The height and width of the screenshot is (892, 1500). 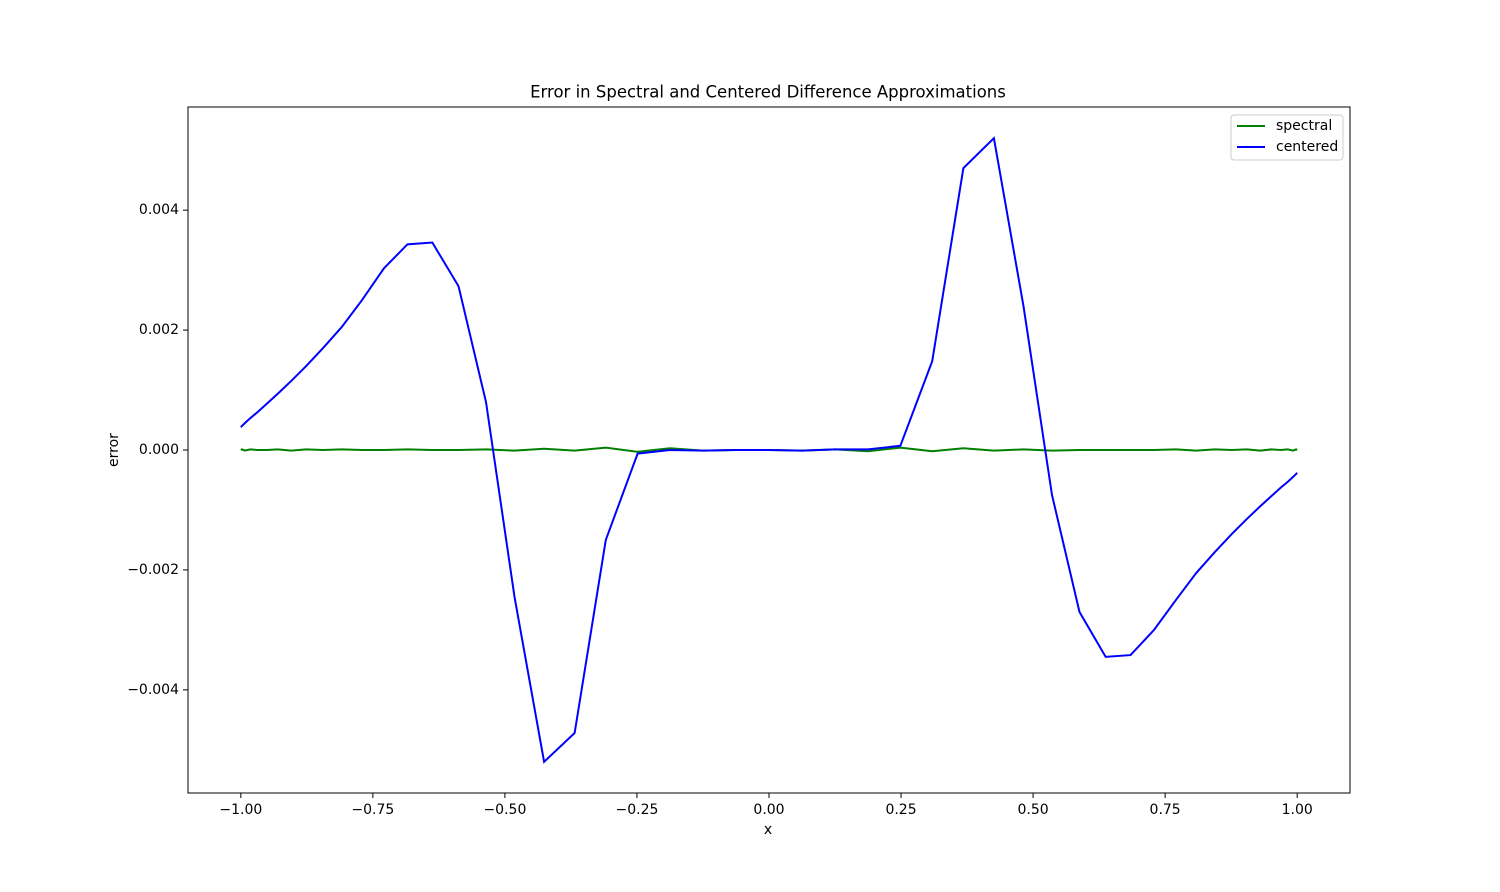 What do you see at coordinates (159, 450) in the screenshot?
I see `y-tick-label: 0.000` at bounding box center [159, 450].